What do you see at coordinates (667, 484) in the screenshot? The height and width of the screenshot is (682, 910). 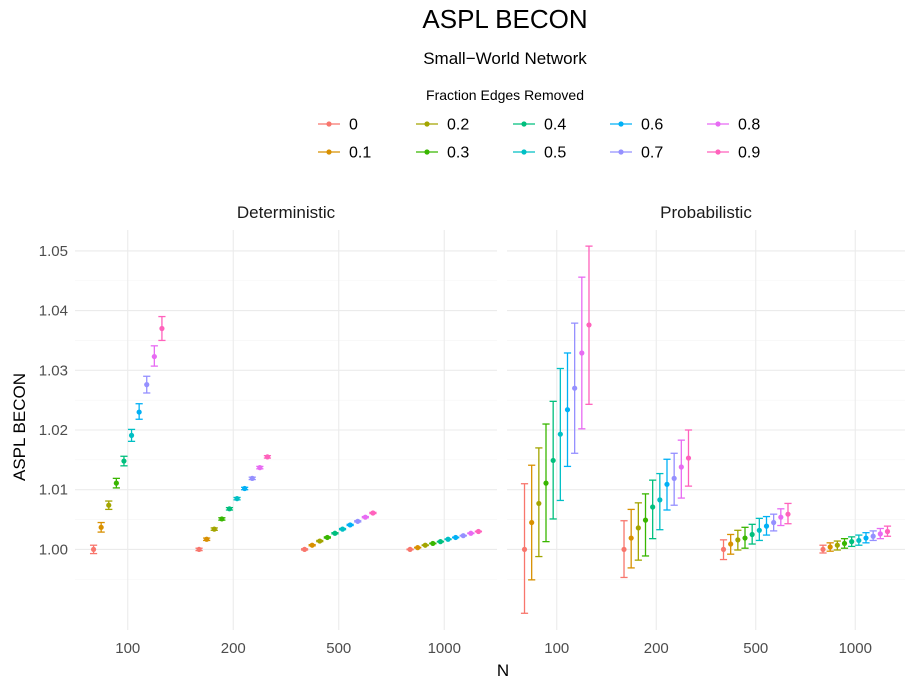 I see `data-point-probabilistic-n200-s6` at bounding box center [667, 484].